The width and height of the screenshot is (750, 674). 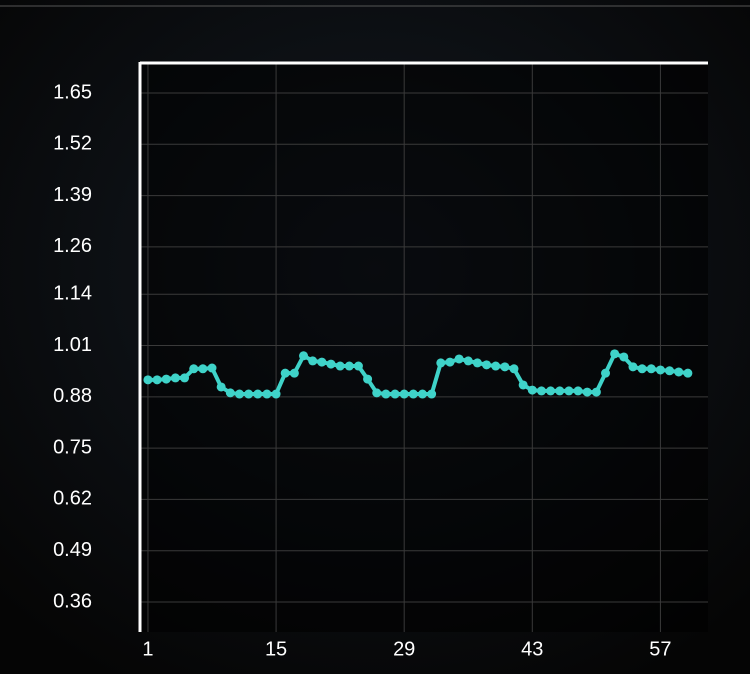 I want to click on y-tick-label: 0.36, so click(x=72, y=601).